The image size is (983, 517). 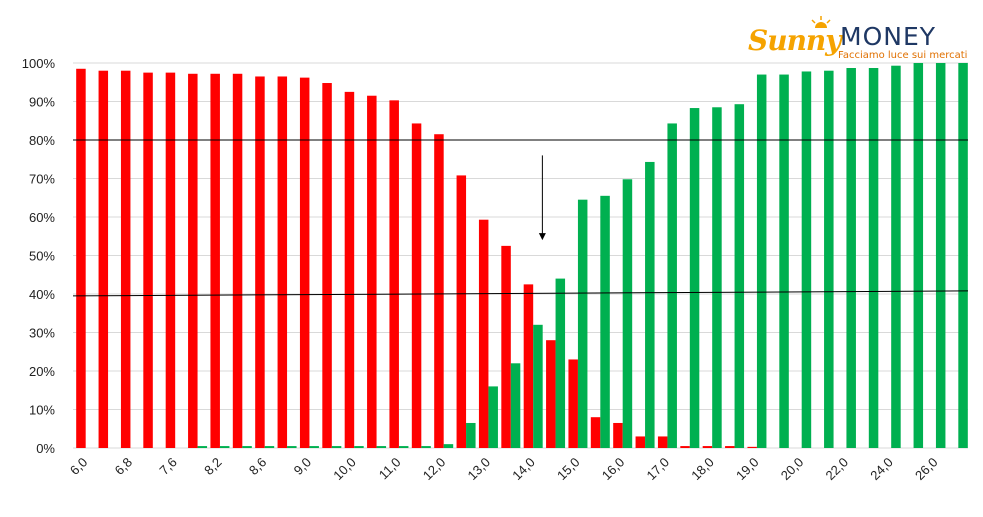 What do you see at coordinates (795, 40) in the screenshot?
I see `logo-brand-left: Sunny` at bounding box center [795, 40].